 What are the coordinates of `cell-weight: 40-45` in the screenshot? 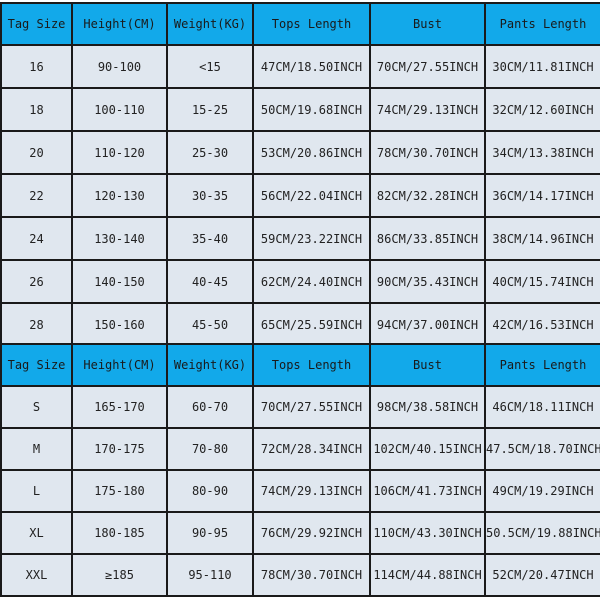 It's located at (210, 281).